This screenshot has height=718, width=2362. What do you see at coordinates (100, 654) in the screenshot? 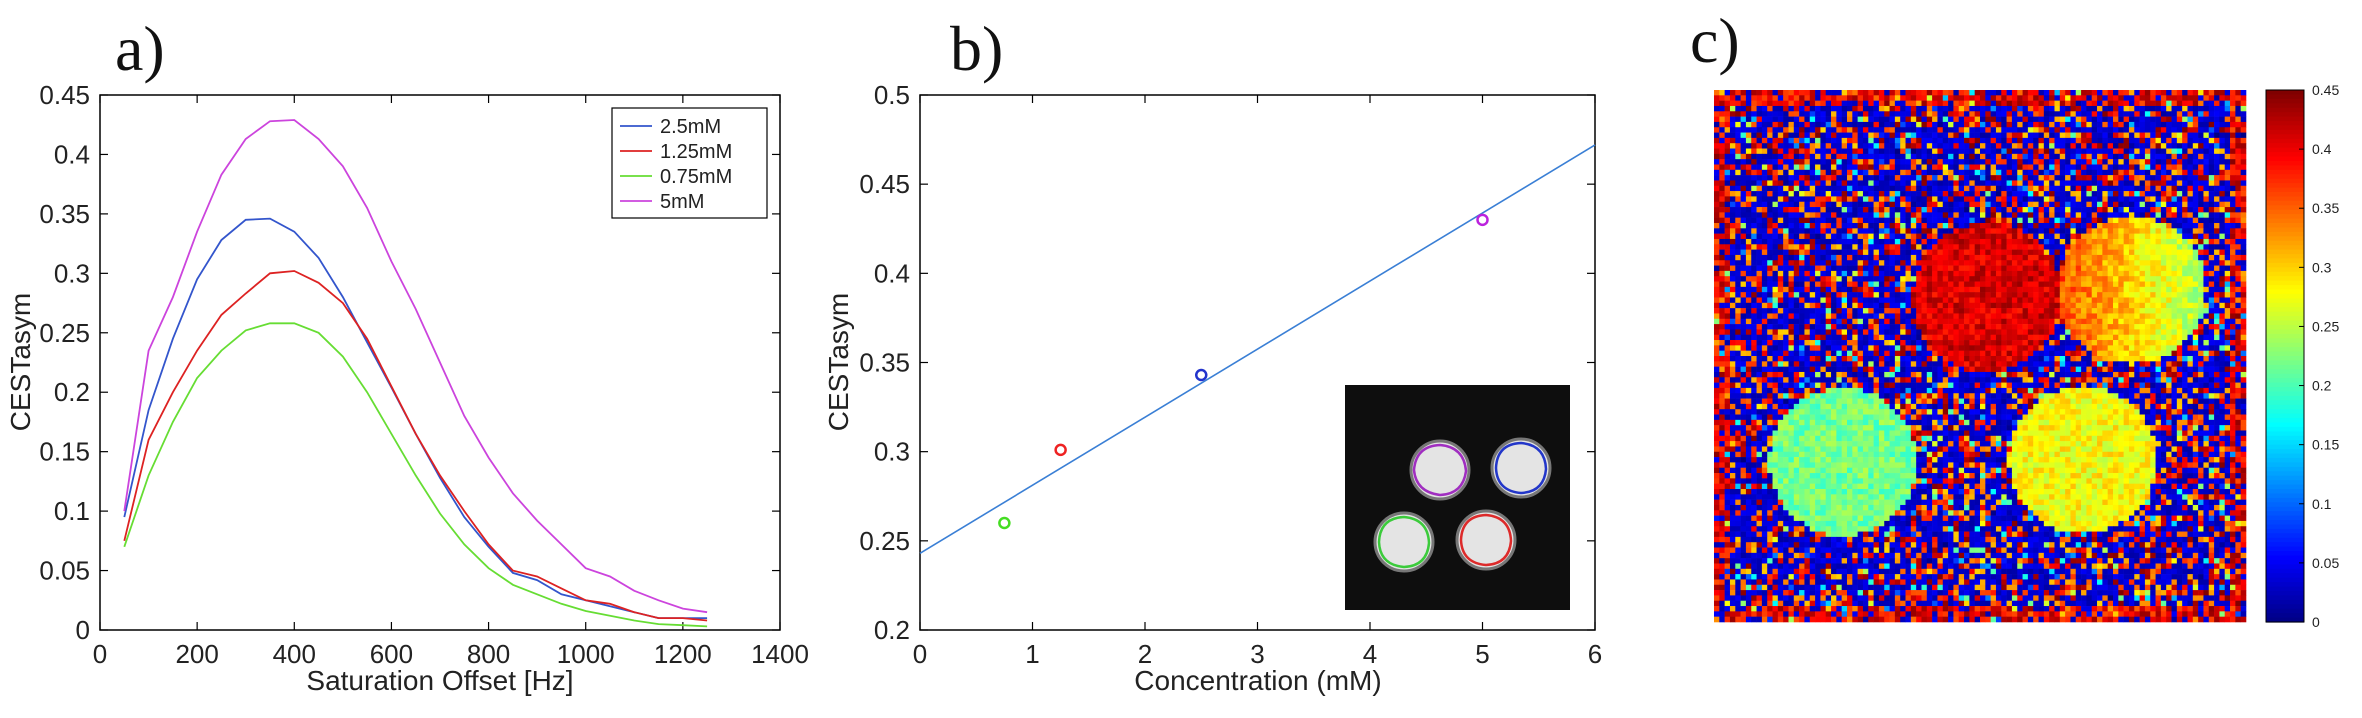
I see `a-xtick-label: 0` at bounding box center [100, 654].